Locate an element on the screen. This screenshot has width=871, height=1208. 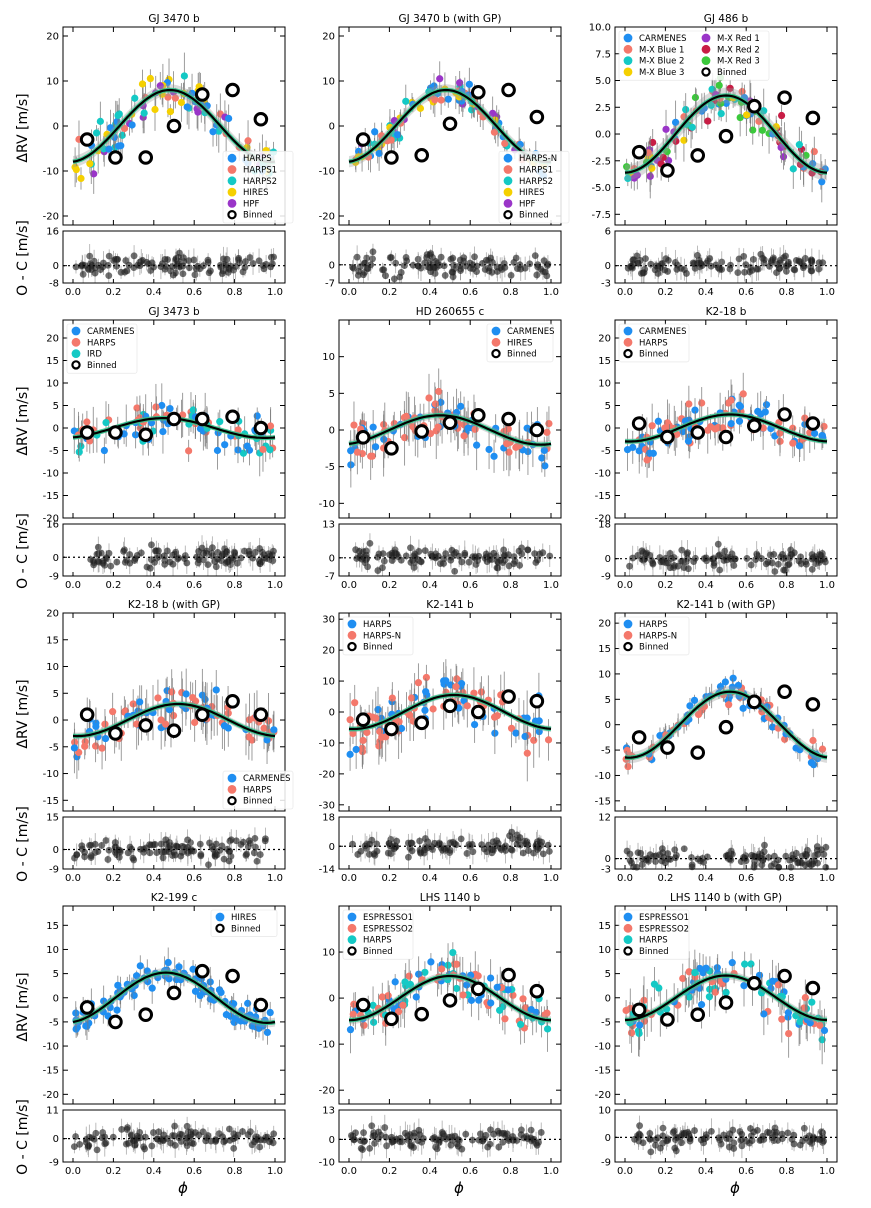
point-harps1 is located at coordinates (175, 98).